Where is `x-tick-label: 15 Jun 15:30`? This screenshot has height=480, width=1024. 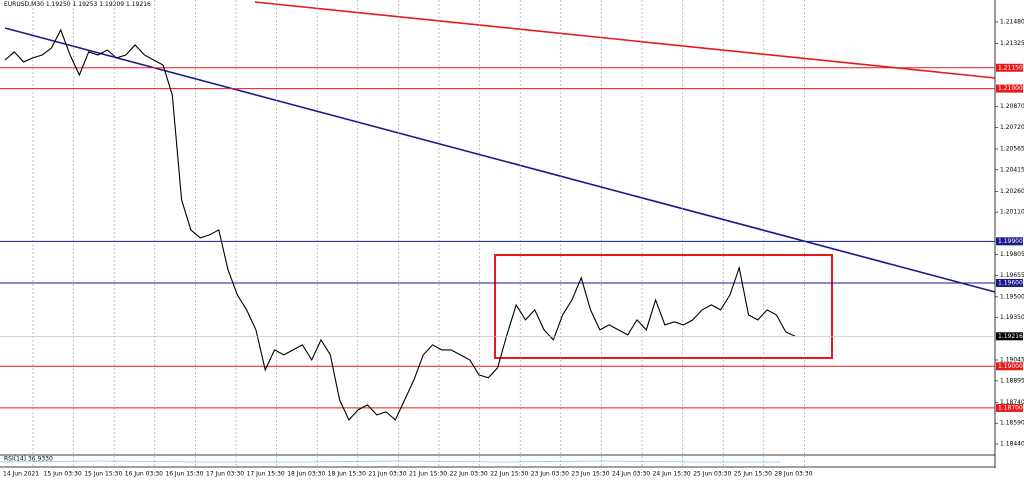
x-tick-label: 15 Jun 15:30 is located at coordinates (103, 474).